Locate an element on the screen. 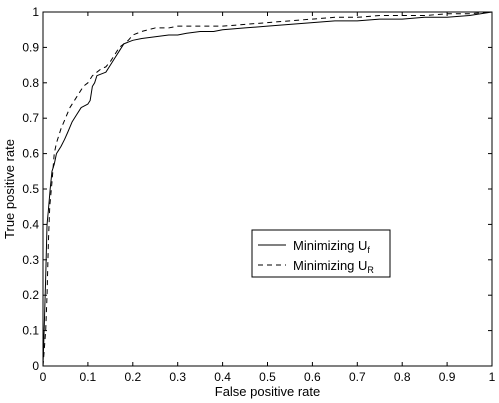  y-tick-label: 0.6 is located at coordinates (30, 154).